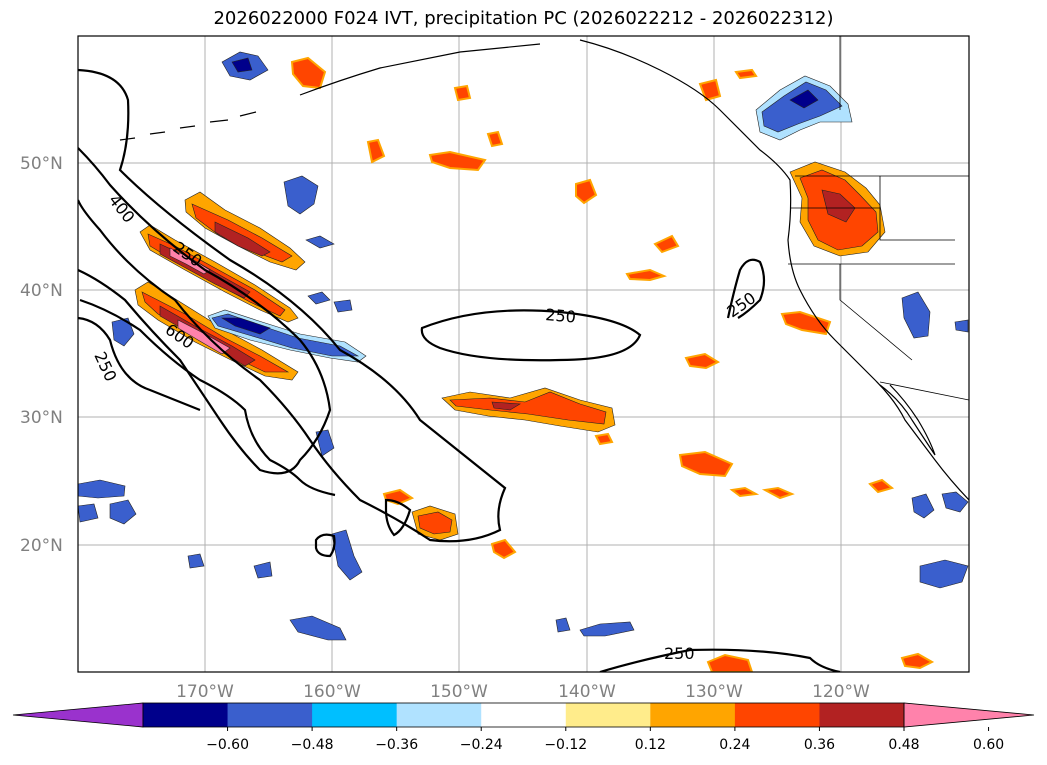 This screenshot has width=1047, height=765. I want to click on colorbar-tick-label: 0.12, so click(650, 745).